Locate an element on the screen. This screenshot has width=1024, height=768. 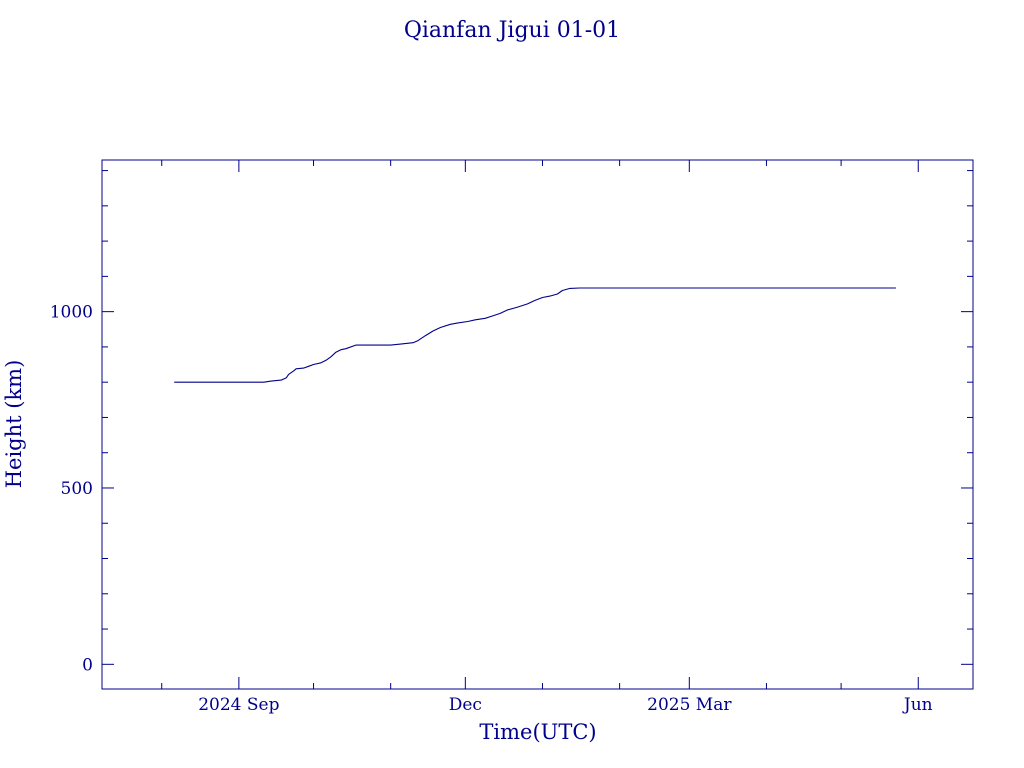
y-tick-label: 500 is located at coordinates (77, 489).